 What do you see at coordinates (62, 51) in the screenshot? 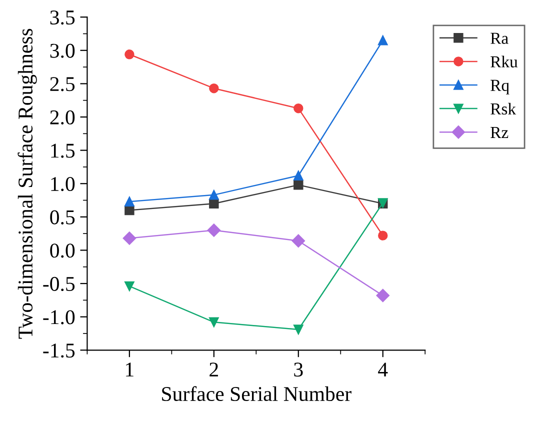
I see `y-tick-label: 3.0` at bounding box center [62, 51].